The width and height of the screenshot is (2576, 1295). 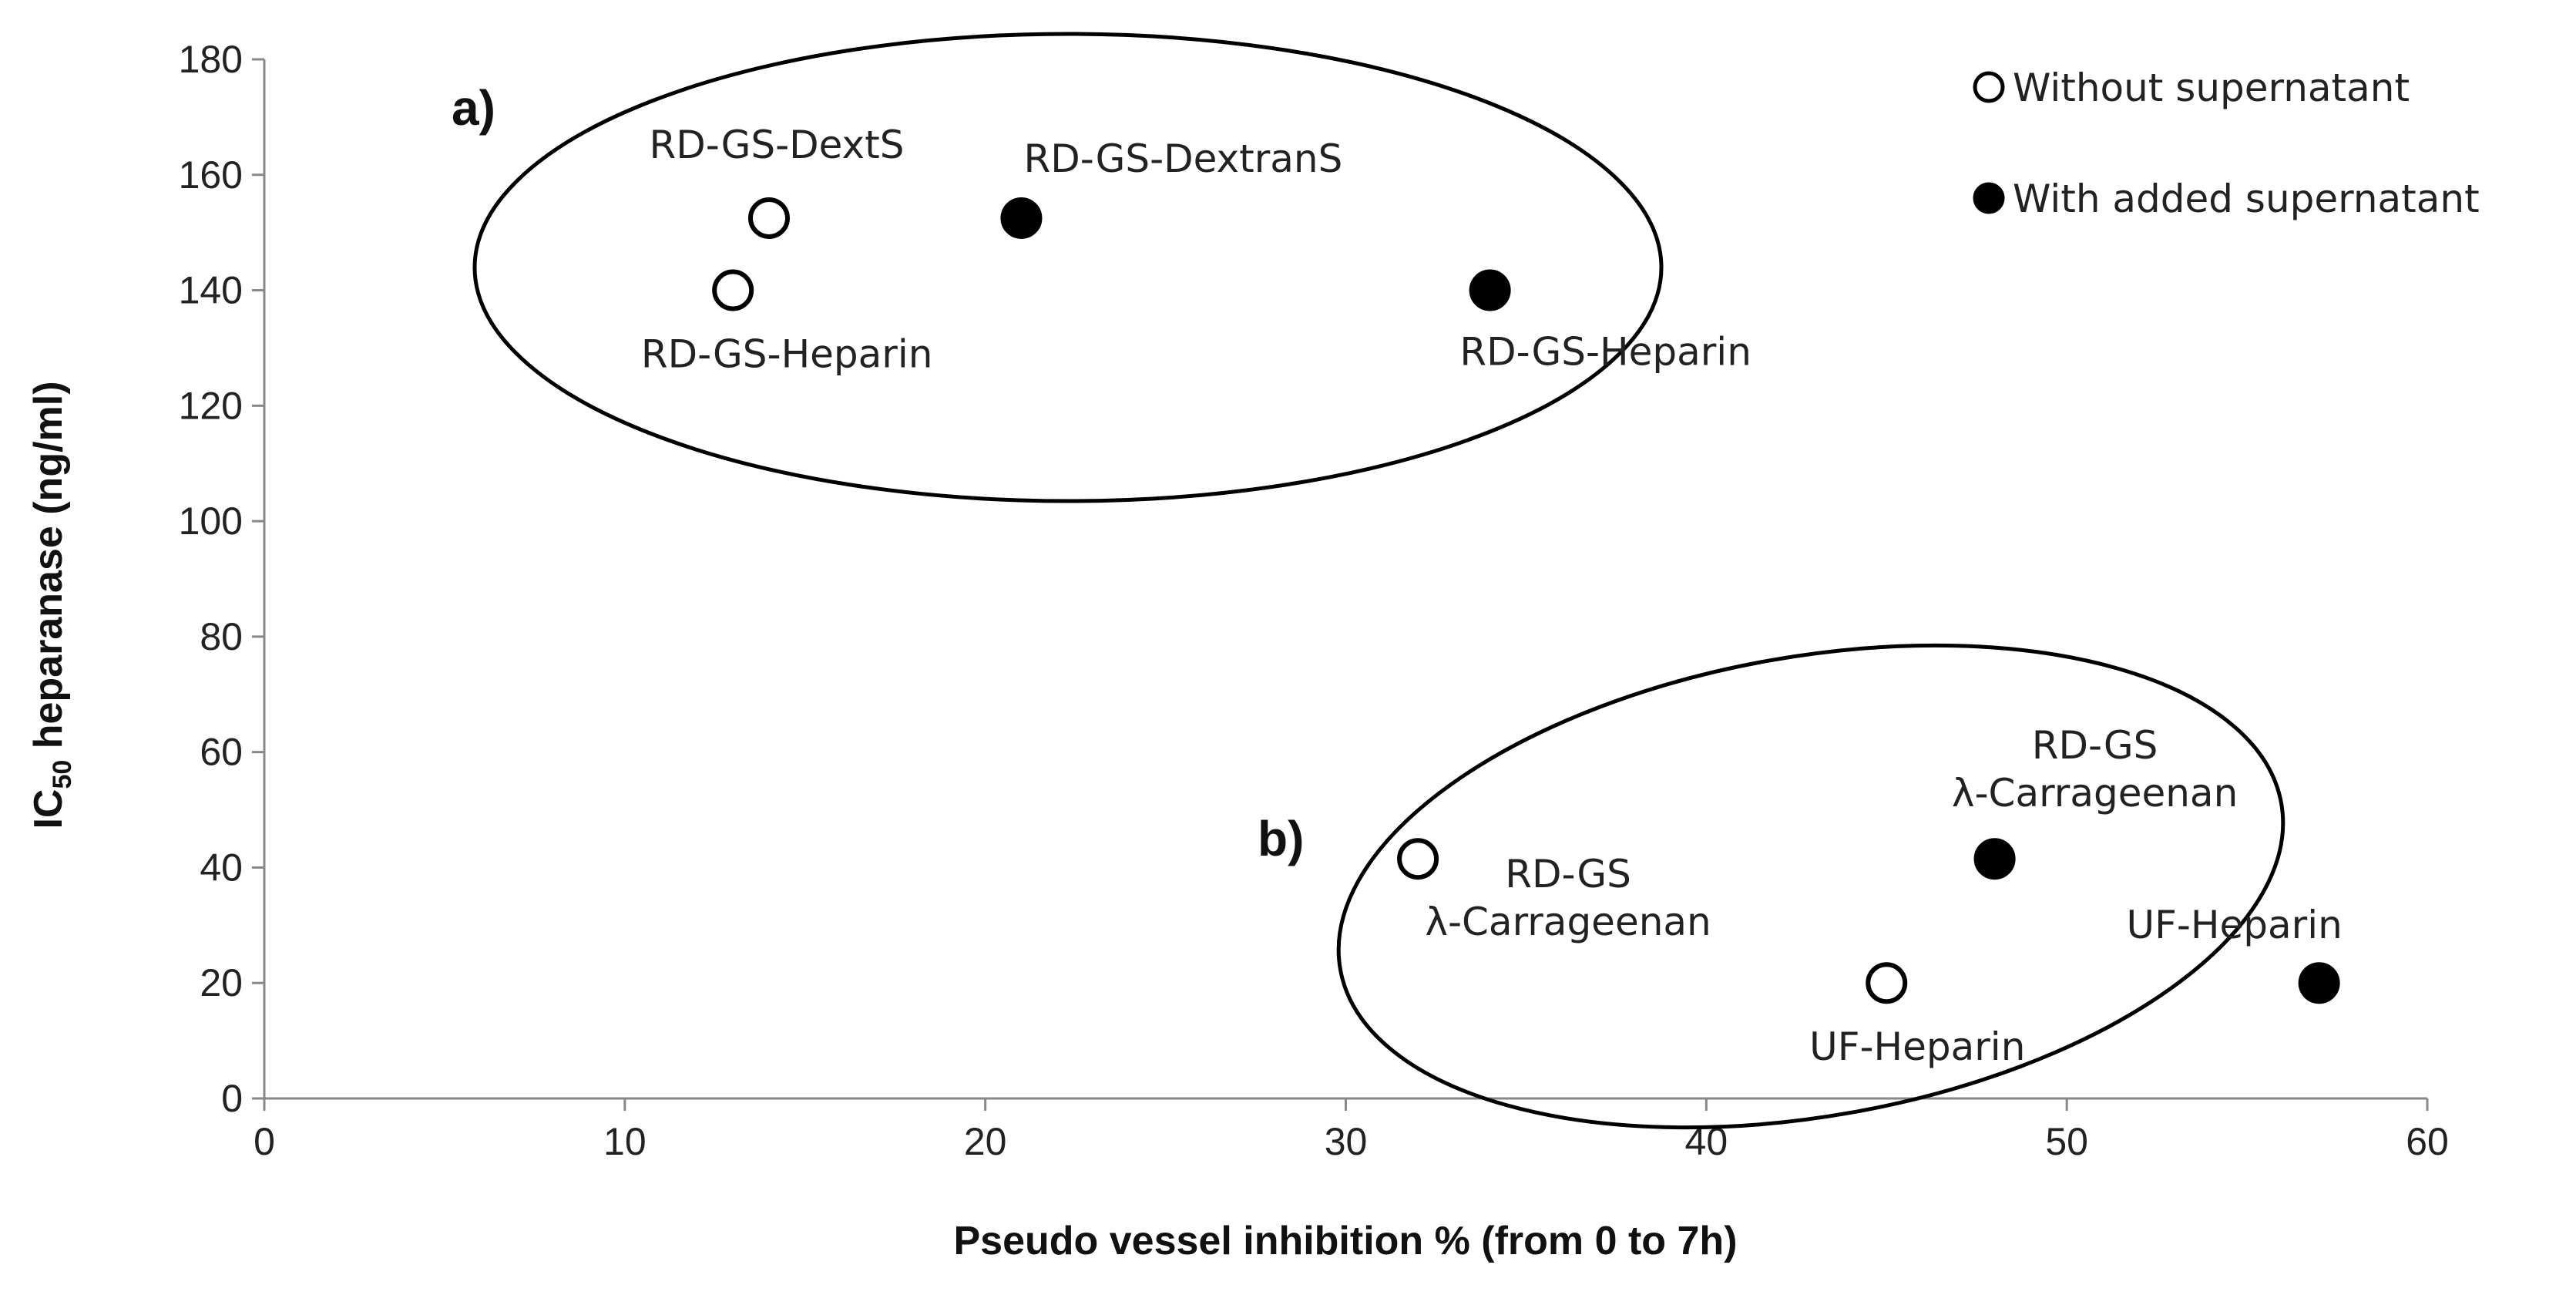 What do you see at coordinates (221, 982) in the screenshot?
I see `y-tick-label: 20` at bounding box center [221, 982].